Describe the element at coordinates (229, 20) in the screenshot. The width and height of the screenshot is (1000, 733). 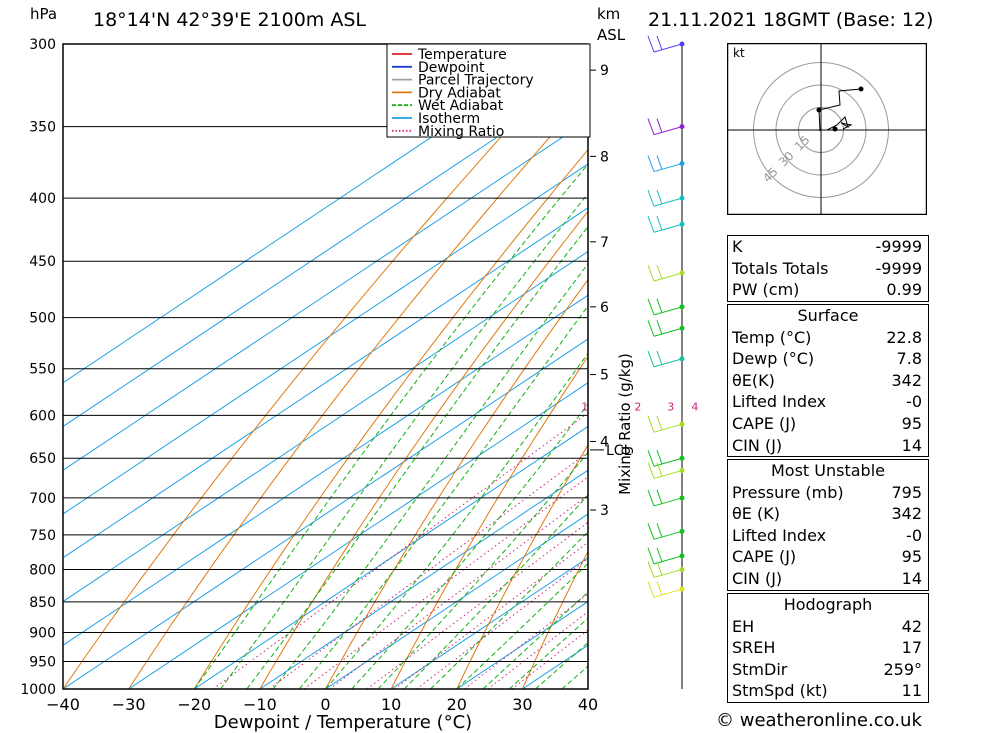
I see `location-title: 18°14'N 42°39'E 2100m ASL` at that location.